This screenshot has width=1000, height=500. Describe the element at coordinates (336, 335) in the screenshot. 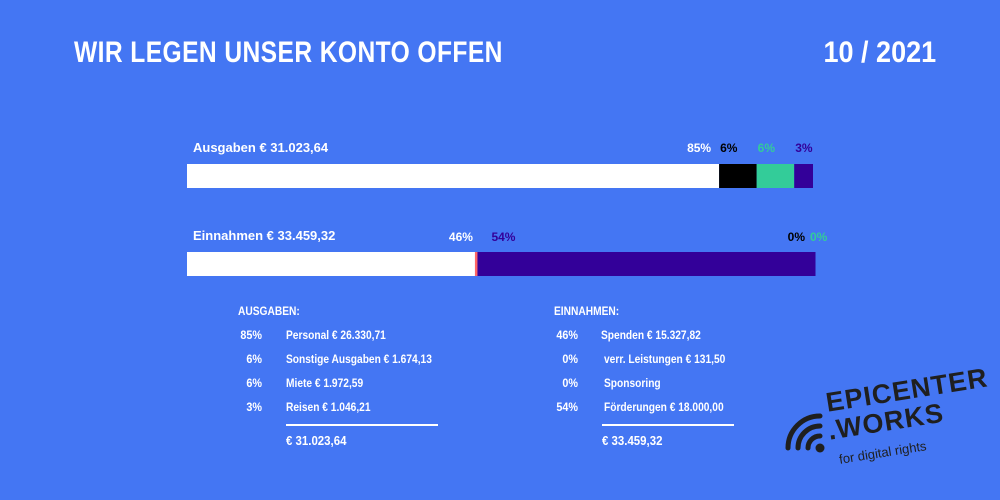

I see `row-label: Personal € 26.330,71` at that location.